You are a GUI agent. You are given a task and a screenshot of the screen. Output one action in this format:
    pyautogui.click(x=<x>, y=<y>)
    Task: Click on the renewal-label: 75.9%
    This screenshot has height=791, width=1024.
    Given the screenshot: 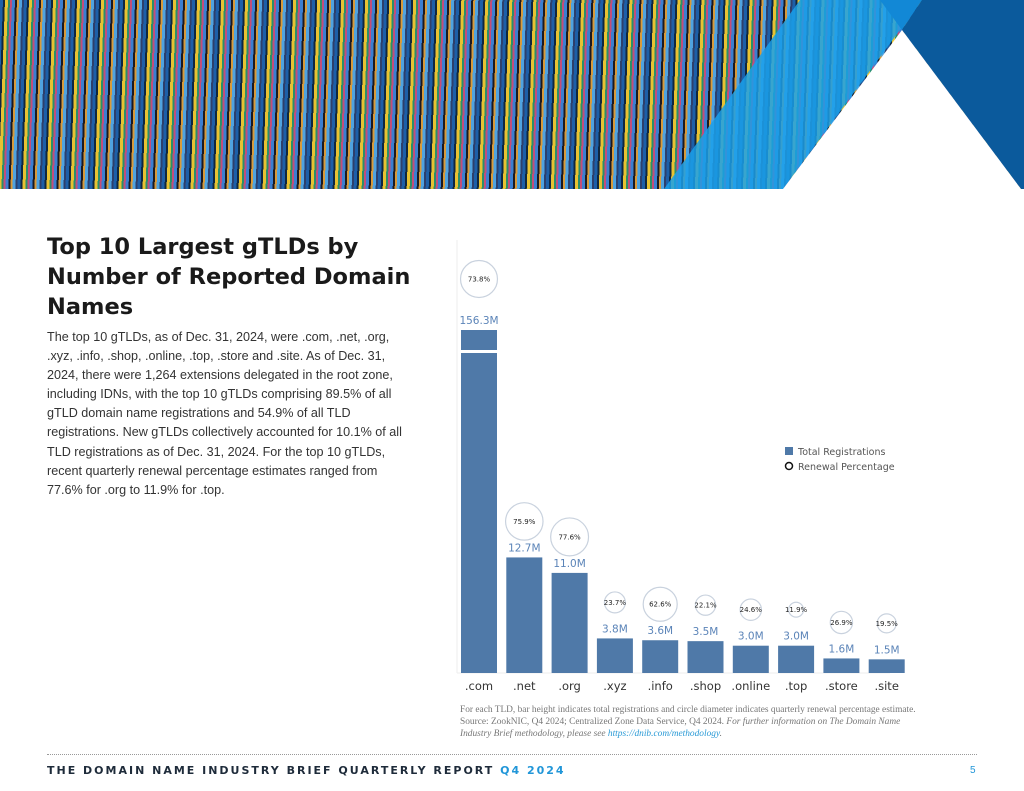 What is the action you would take?
    pyautogui.click(x=524, y=522)
    